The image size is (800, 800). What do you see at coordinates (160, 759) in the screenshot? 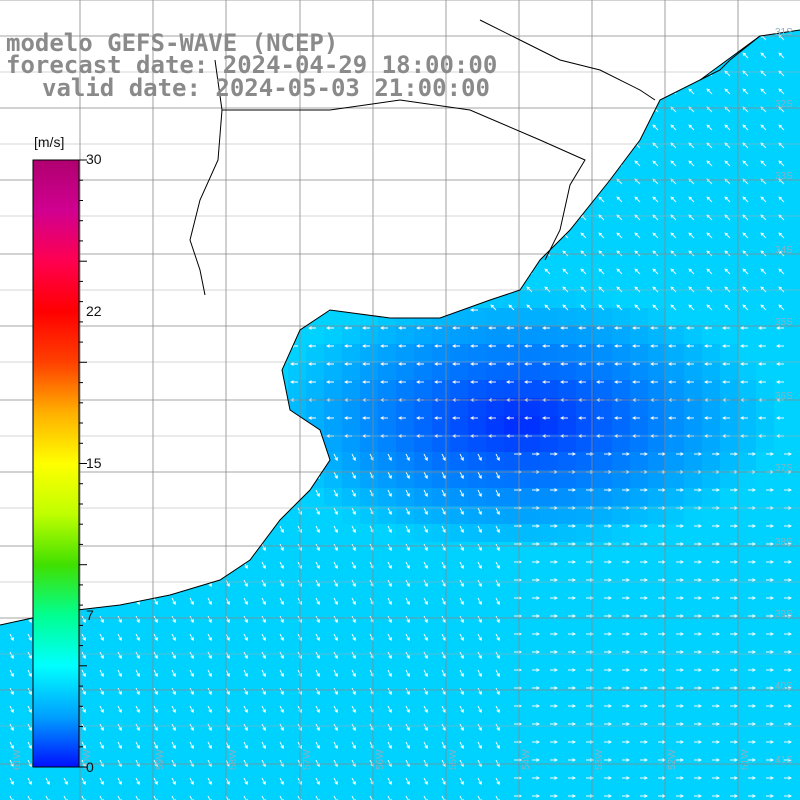
I see `lon-label: 59W` at bounding box center [160, 759].